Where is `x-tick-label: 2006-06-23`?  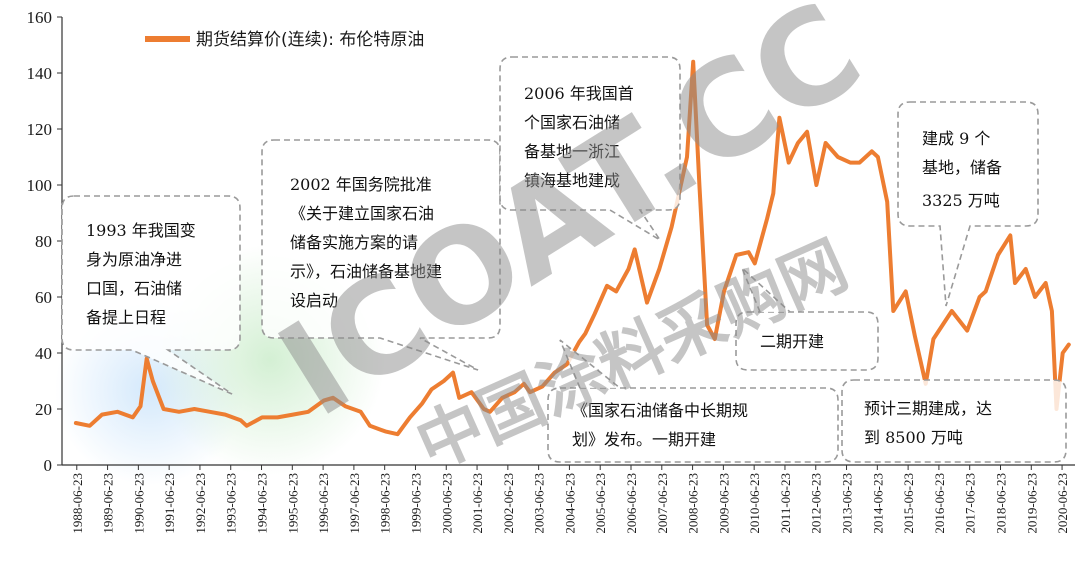
x-tick-label: 2006-06-23 is located at coordinates (631, 503).